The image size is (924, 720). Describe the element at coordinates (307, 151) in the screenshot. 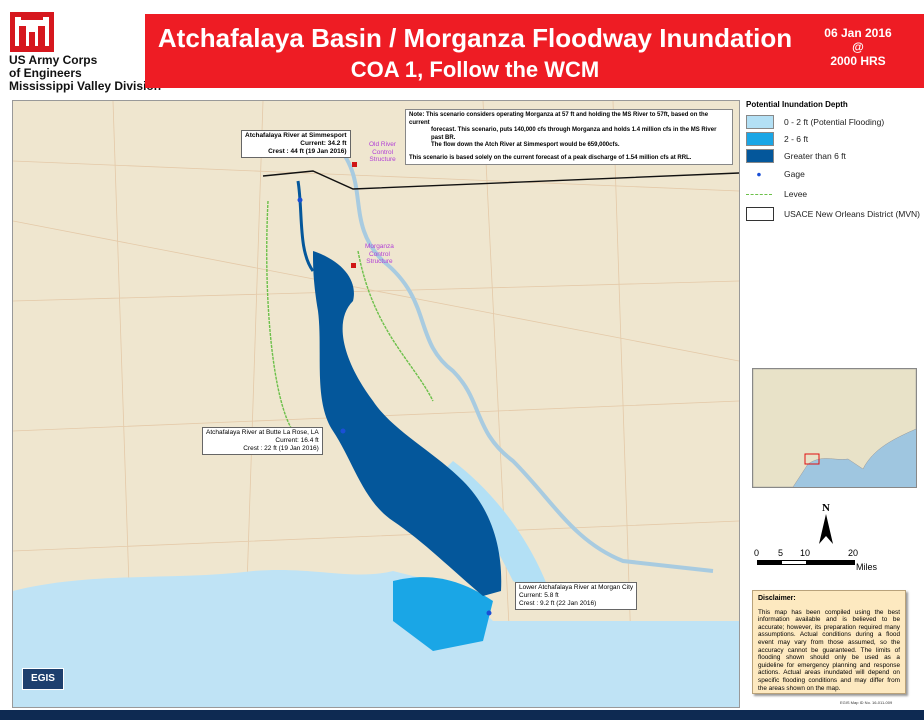

I see `gage-crest: Crest : 44 ft (19 Jan 2016)` at that location.